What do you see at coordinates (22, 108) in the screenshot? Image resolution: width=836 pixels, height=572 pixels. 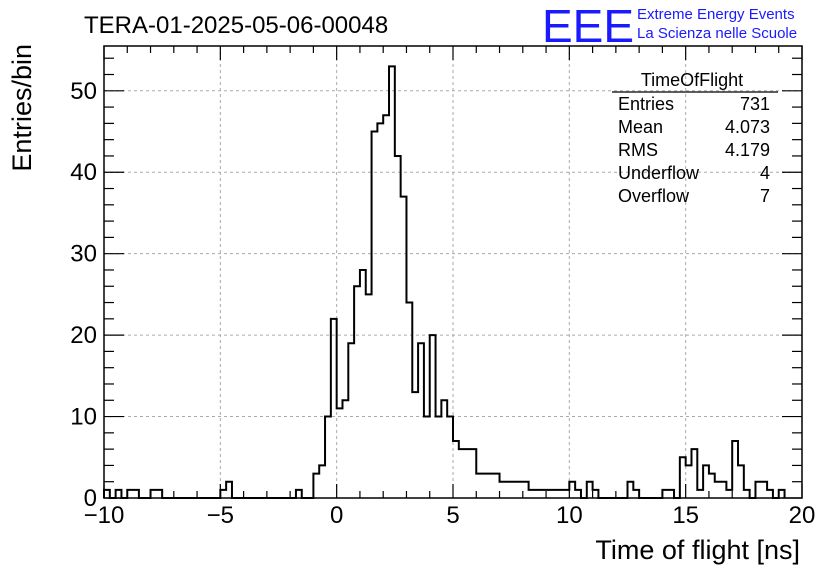 I see `y-axis-label: Entries/bin` at bounding box center [22, 108].